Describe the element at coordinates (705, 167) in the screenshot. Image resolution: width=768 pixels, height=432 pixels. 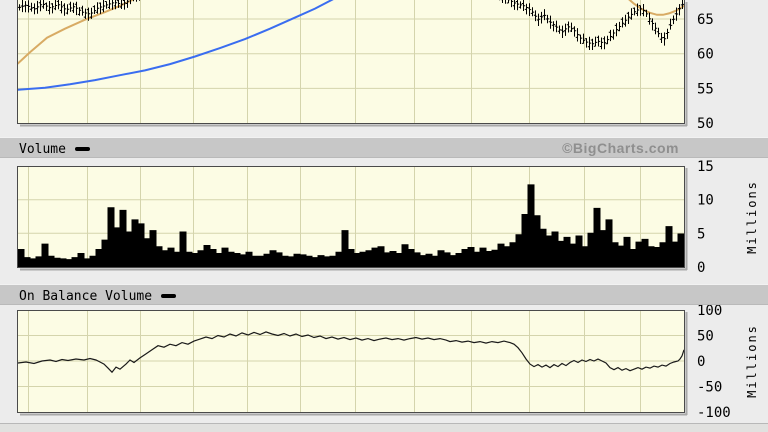
I see `volume-y-tick-label: 15` at that location.